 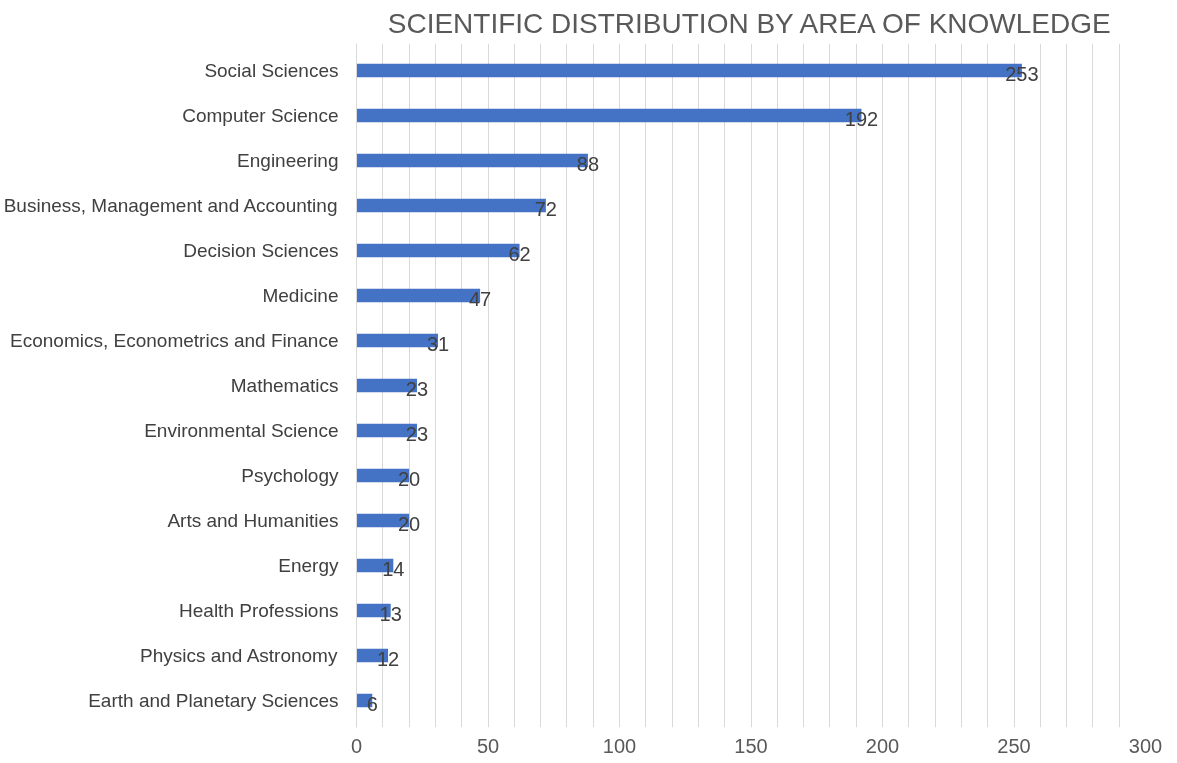 What do you see at coordinates (253, 520) in the screenshot?
I see `y-tick-label: Arts and Humanities` at bounding box center [253, 520].